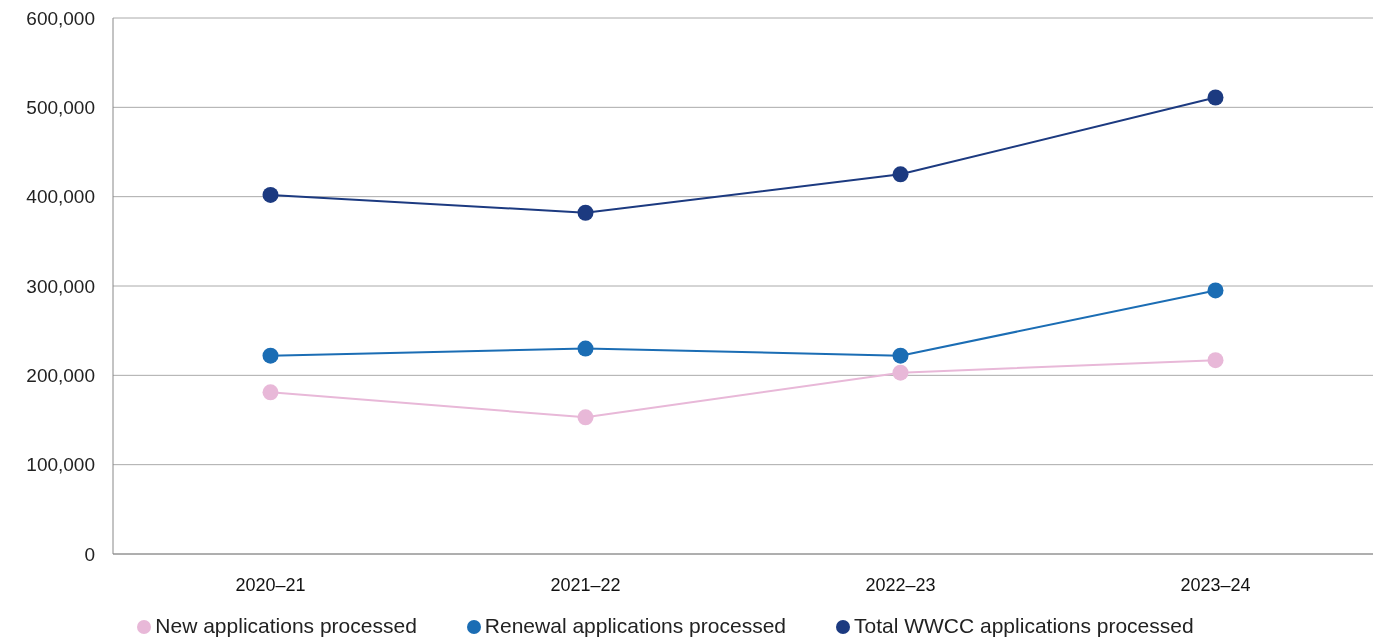 Image resolution: width=1381 pixels, height=642 pixels. What do you see at coordinates (1215, 584) in the screenshot?
I see `x-tick-label: 2023–24` at bounding box center [1215, 584].